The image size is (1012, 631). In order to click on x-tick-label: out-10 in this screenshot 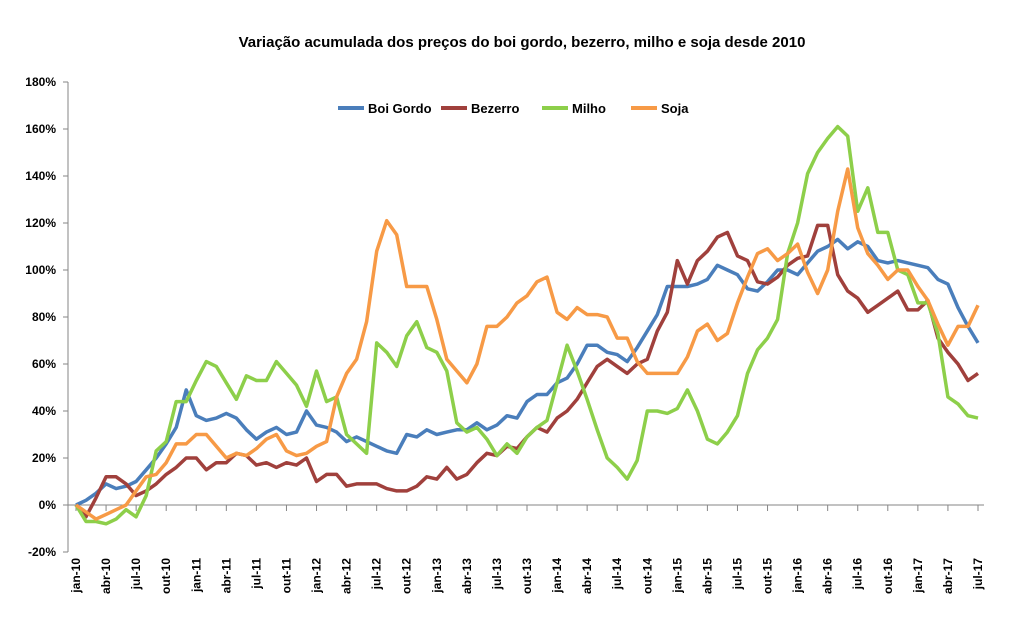, I will do `click(166, 576)`.